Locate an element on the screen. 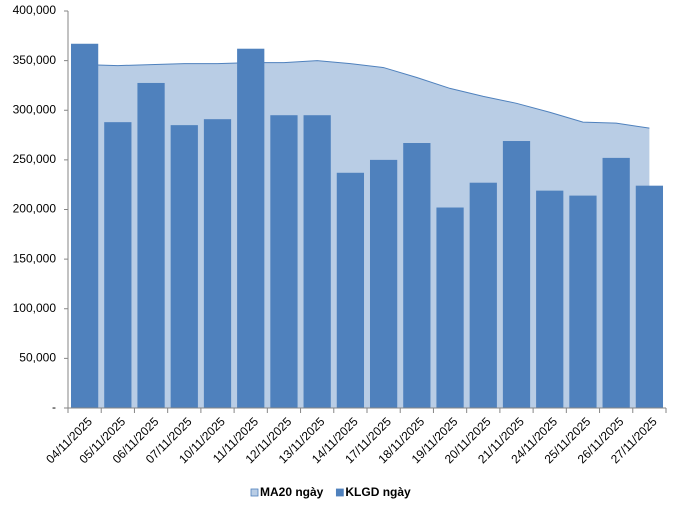 This screenshot has width=673, height=506. y-tick-label: 100,000 is located at coordinates (35, 308).